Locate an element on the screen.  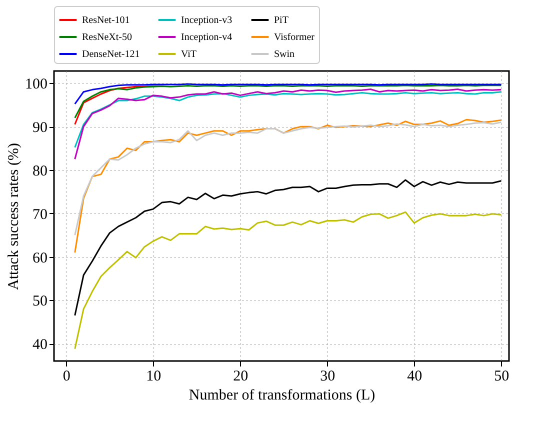
y-tick-label: 50 is located at coordinates (40, 302).